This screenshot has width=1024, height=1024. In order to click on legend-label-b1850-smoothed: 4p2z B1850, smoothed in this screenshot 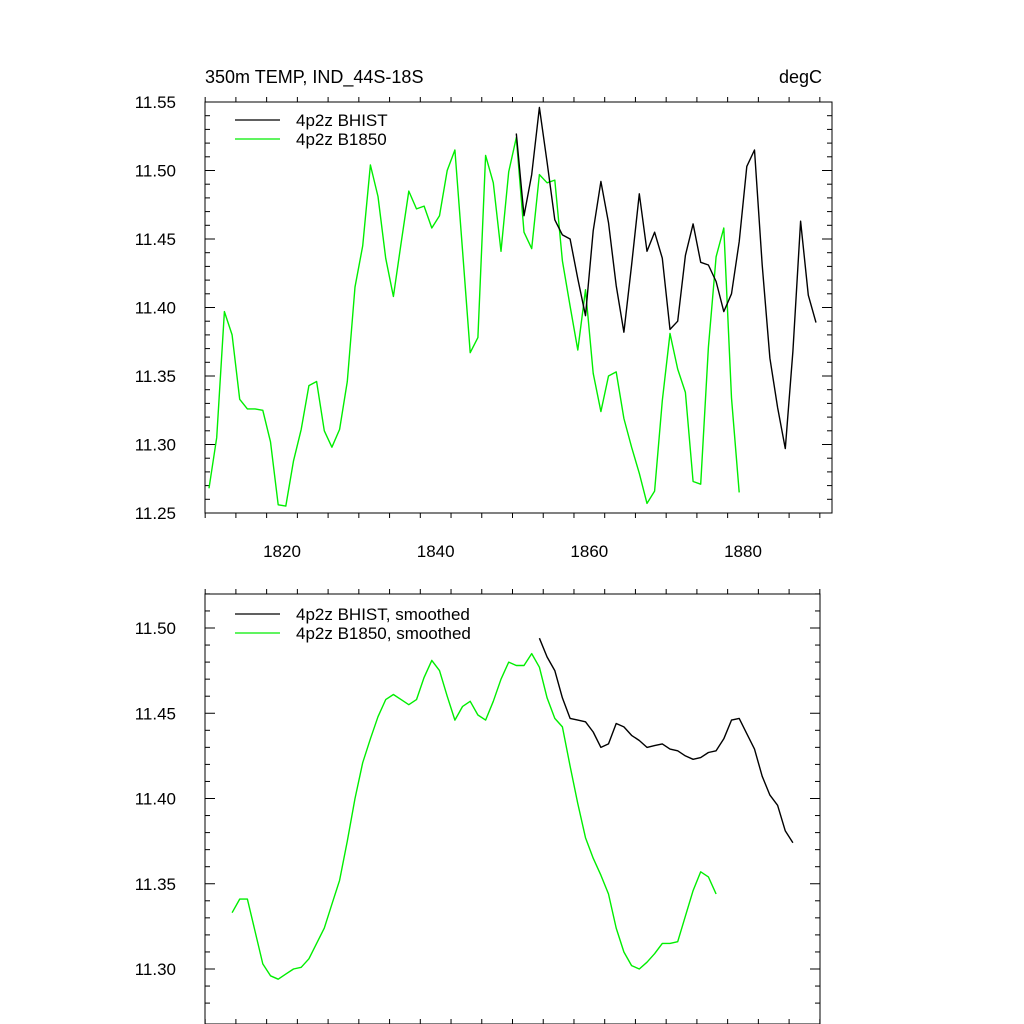, I will do `click(383, 633)`.